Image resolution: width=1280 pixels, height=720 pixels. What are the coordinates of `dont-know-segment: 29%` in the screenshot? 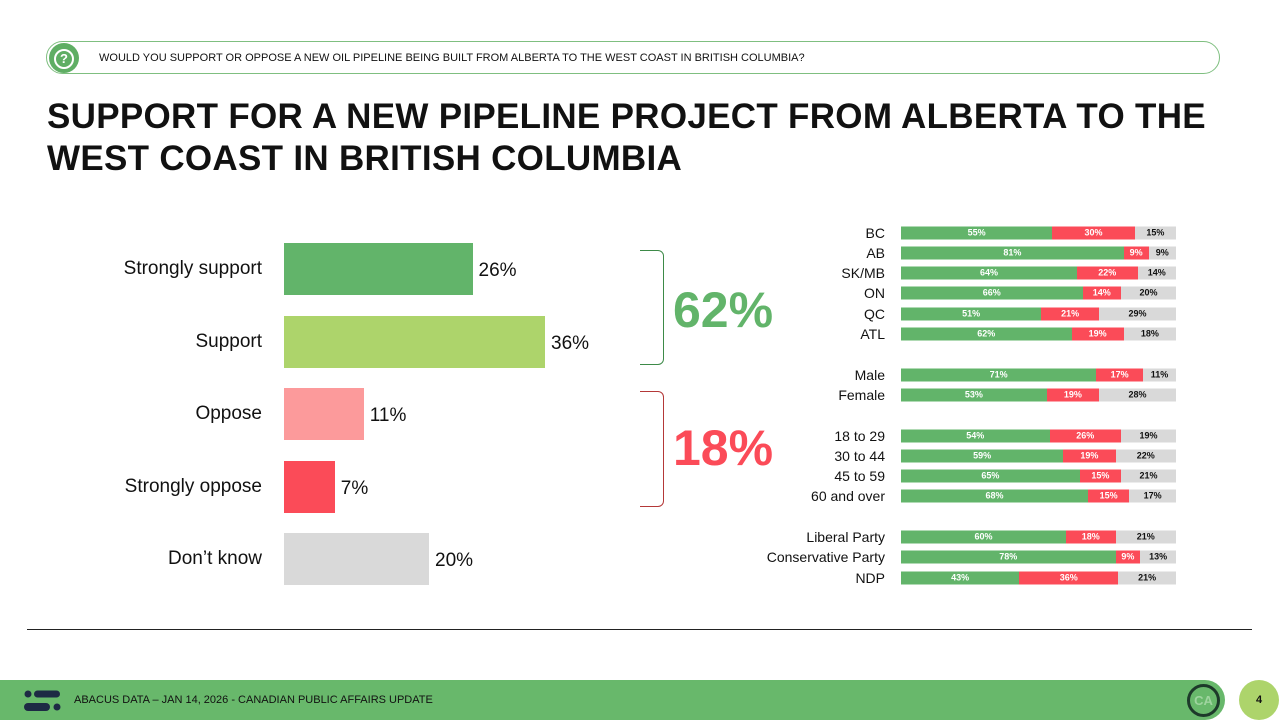 It's located at (1137, 314).